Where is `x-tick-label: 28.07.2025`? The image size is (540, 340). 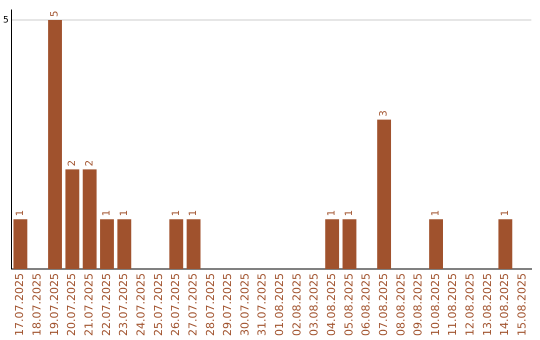
x-tick-label: 28.07.2025 is located at coordinates (210, 304).